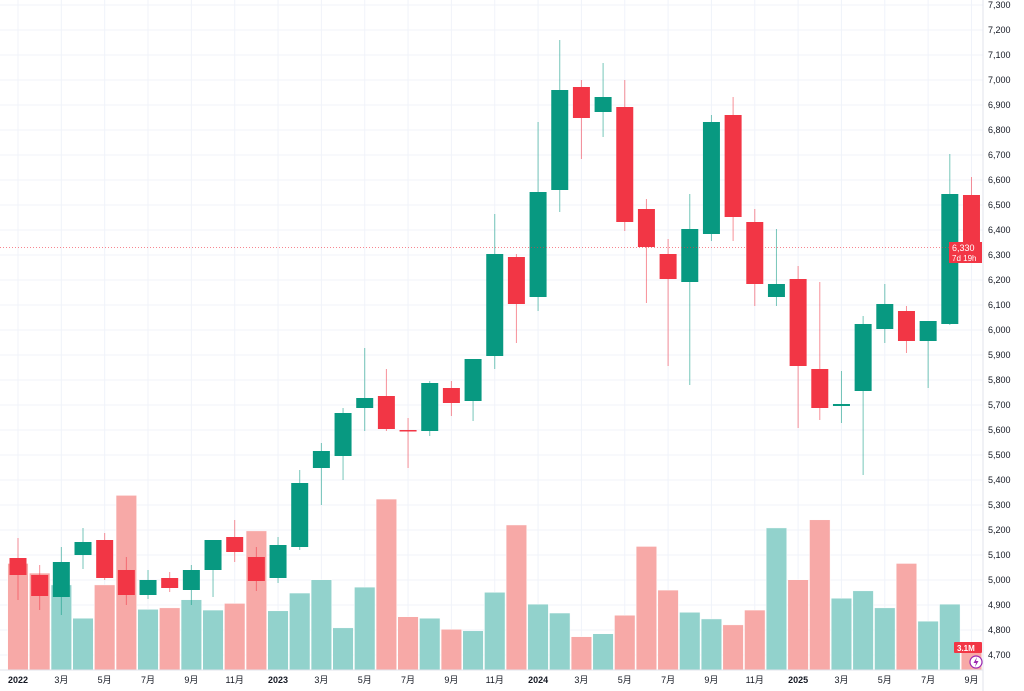  What do you see at coordinates (999, 455) in the screenshot?
I see `y-tick-label: 5,500` at bounding box center [999, 455].